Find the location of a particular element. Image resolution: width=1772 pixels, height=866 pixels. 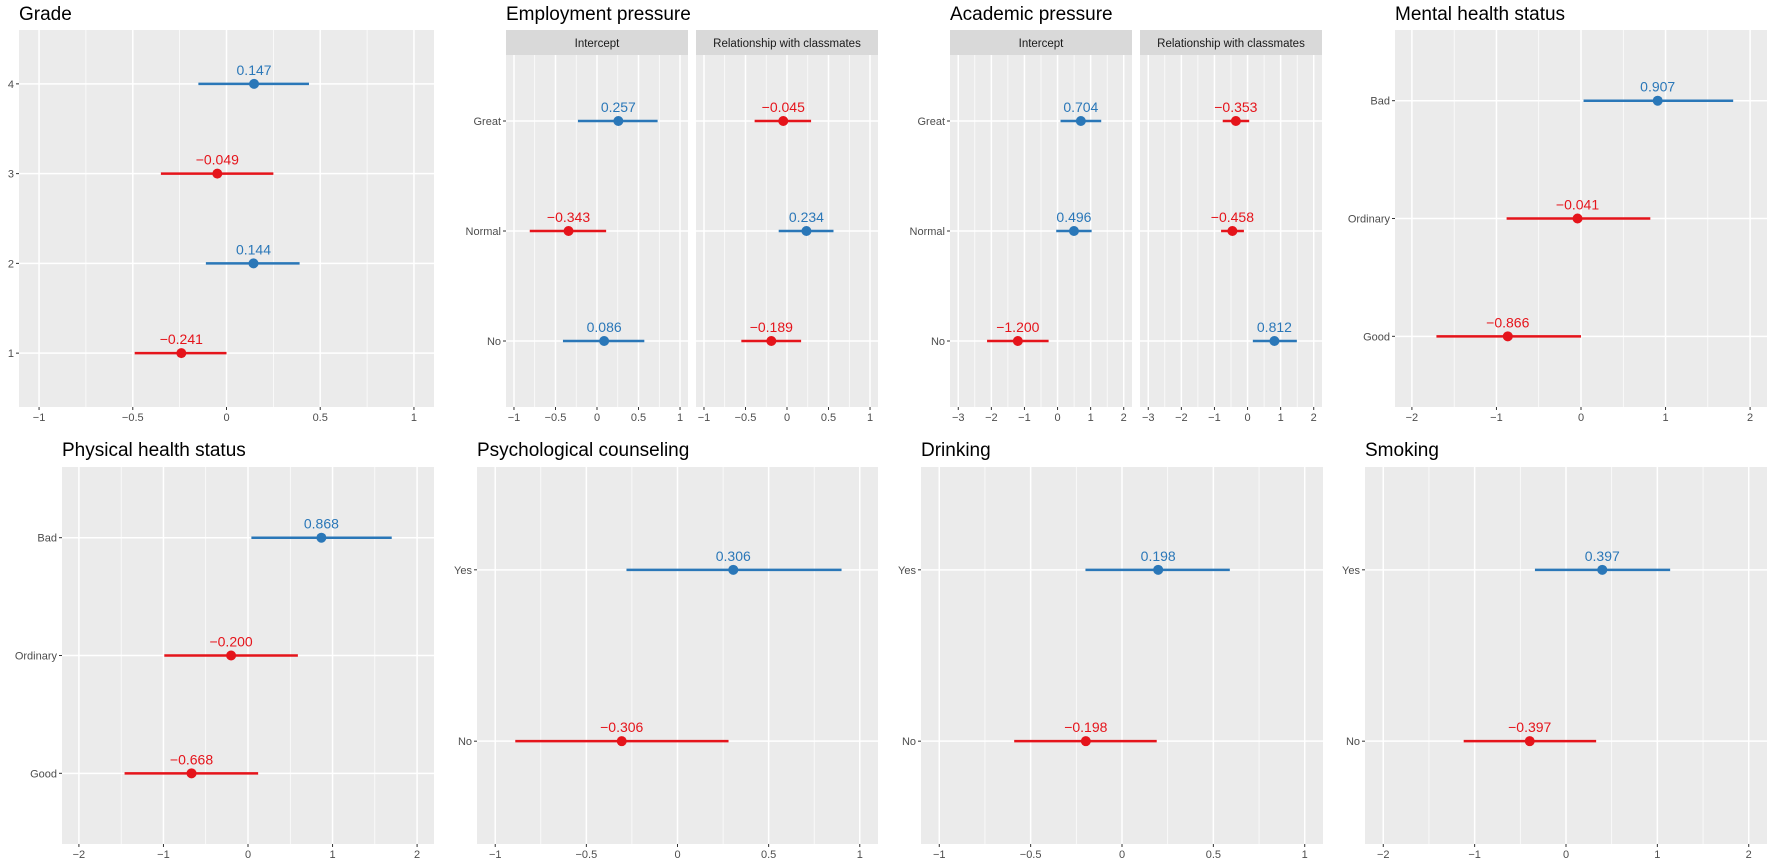

data-label: −0.198 is located at coordinates (1085, 727).